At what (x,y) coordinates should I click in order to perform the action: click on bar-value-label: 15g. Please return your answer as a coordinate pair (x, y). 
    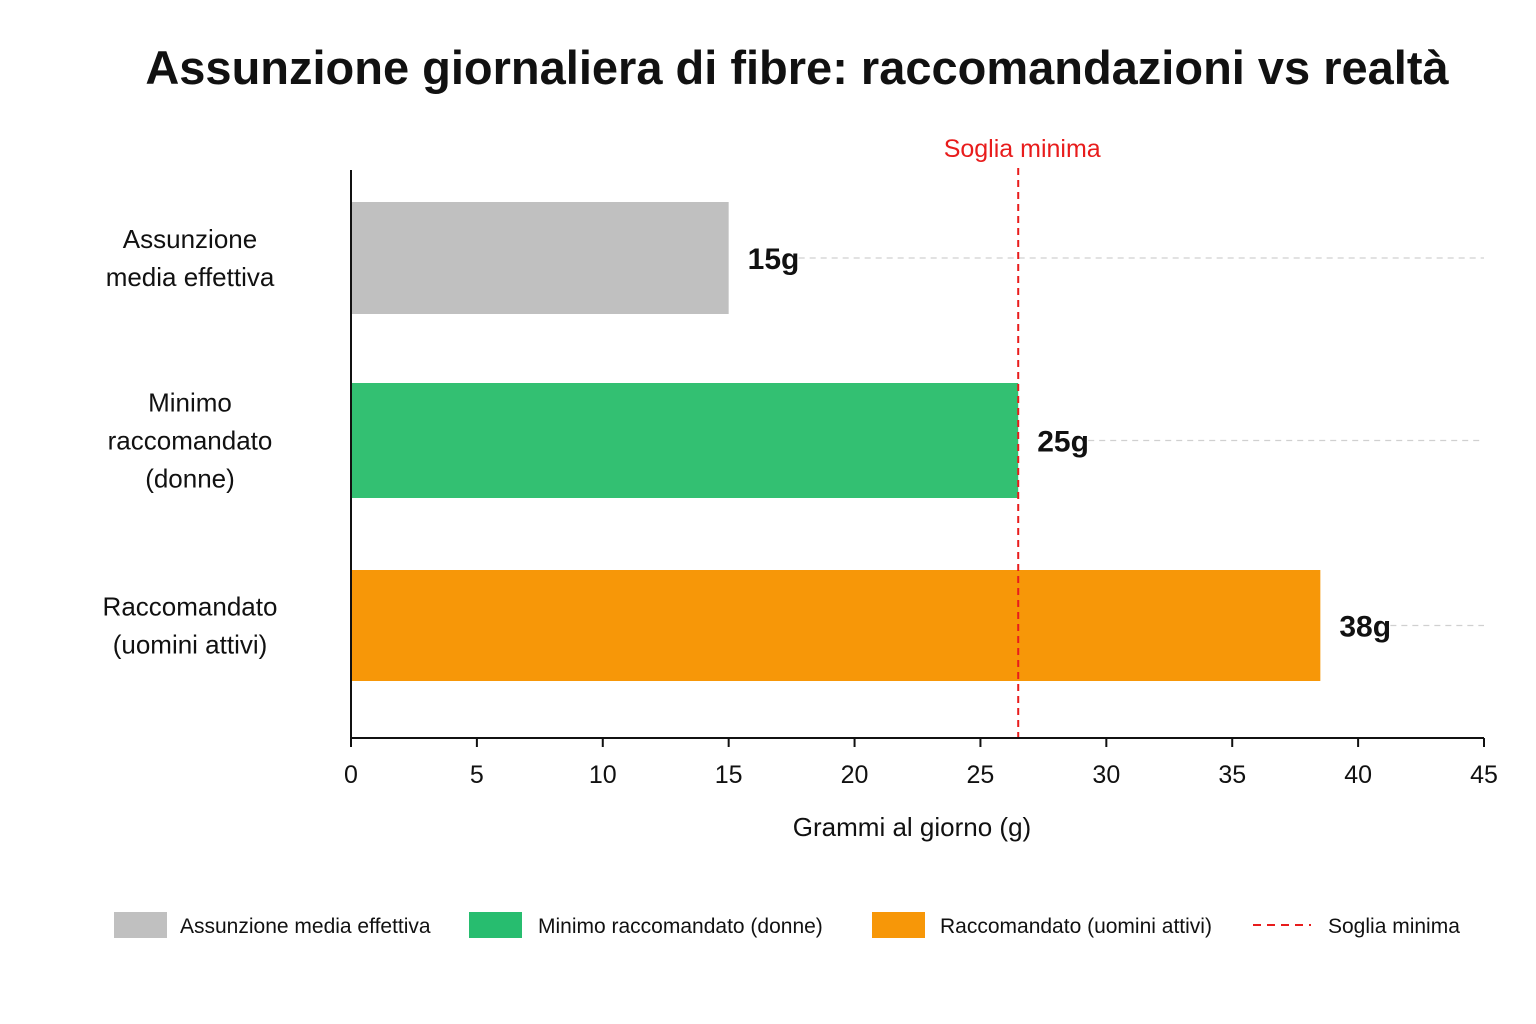
    Looking at the image, I should click on (774, 259).